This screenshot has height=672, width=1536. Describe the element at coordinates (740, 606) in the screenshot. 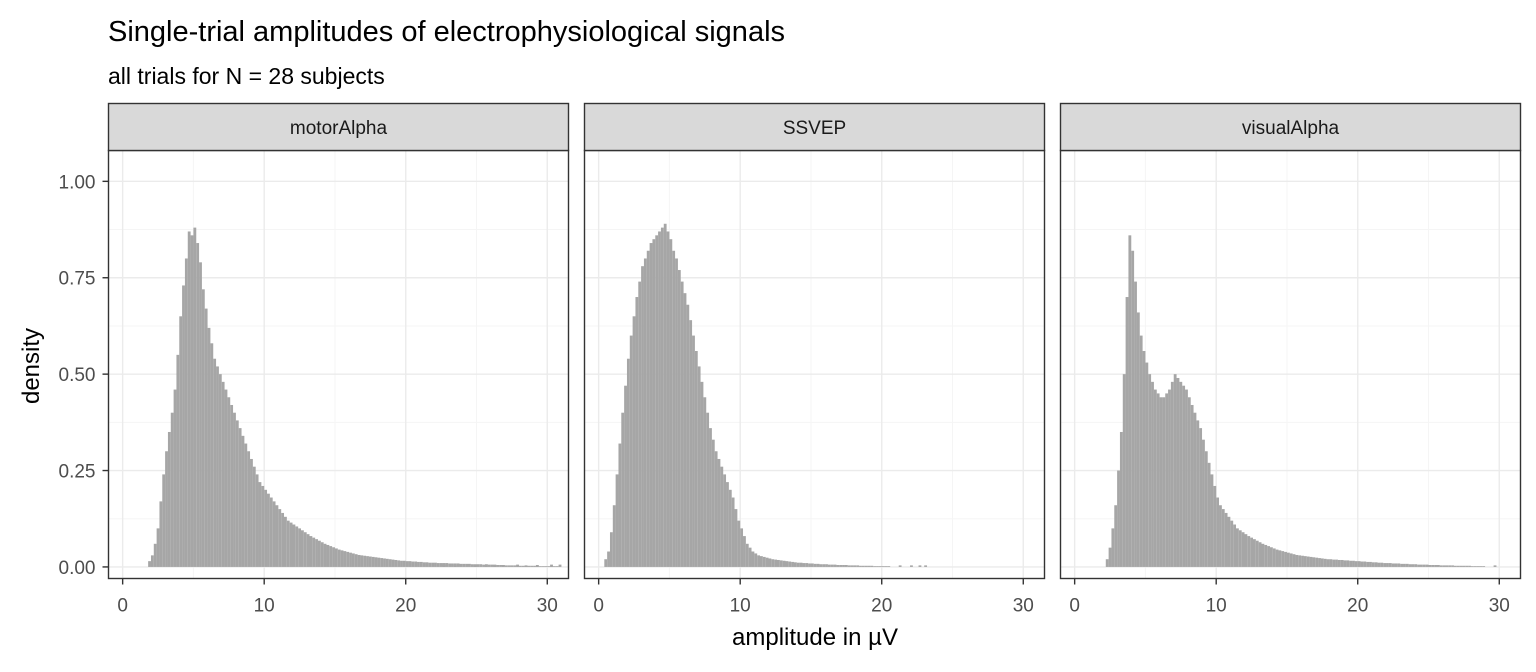

I see `x-tick-label: 10` at that location.